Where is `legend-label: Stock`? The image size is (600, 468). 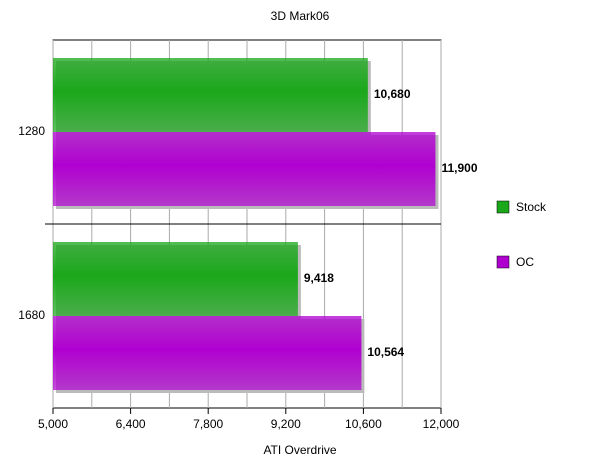
legend-label: Stock is located at coordinates (531, 207).